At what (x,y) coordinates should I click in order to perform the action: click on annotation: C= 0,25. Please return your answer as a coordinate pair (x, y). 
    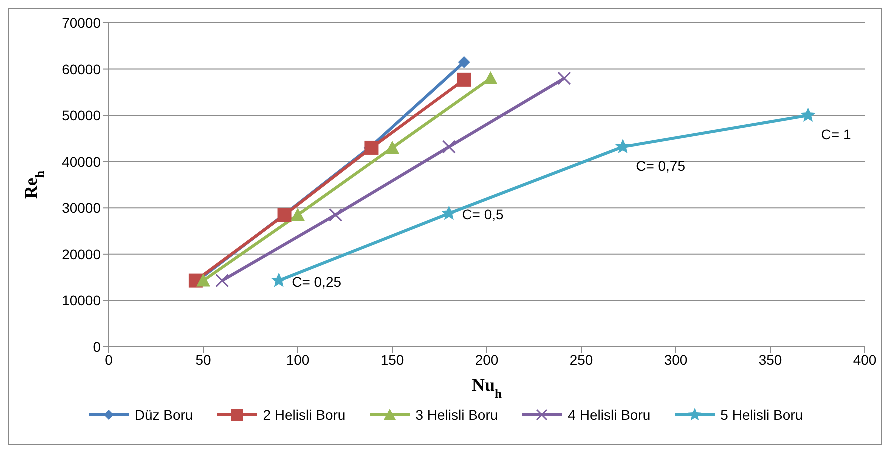
    Looking at the image, I should click on (317, 282).